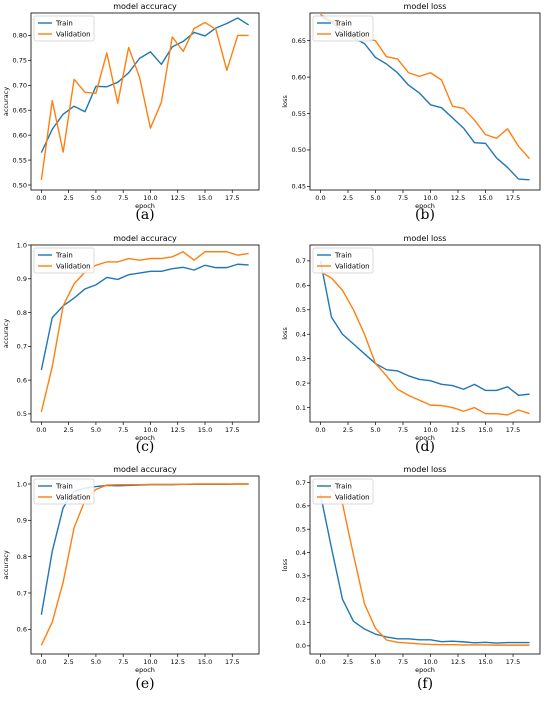  What do you see at coordinates (144, 684) in the screenshot?
I see `panel-label: (e)` at bounding box center [144, 684].